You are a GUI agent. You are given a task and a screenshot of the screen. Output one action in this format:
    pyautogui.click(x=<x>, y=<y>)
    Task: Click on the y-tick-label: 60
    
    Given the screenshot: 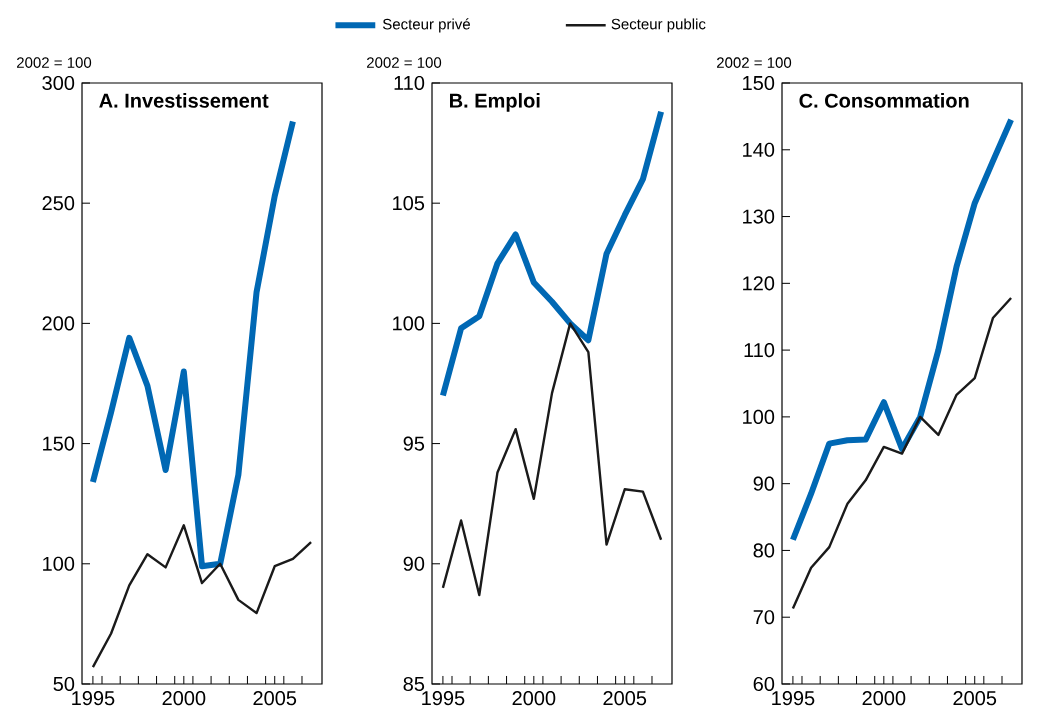 What is the action you would take?
    pyautogui.click(x=764, y=684)
    